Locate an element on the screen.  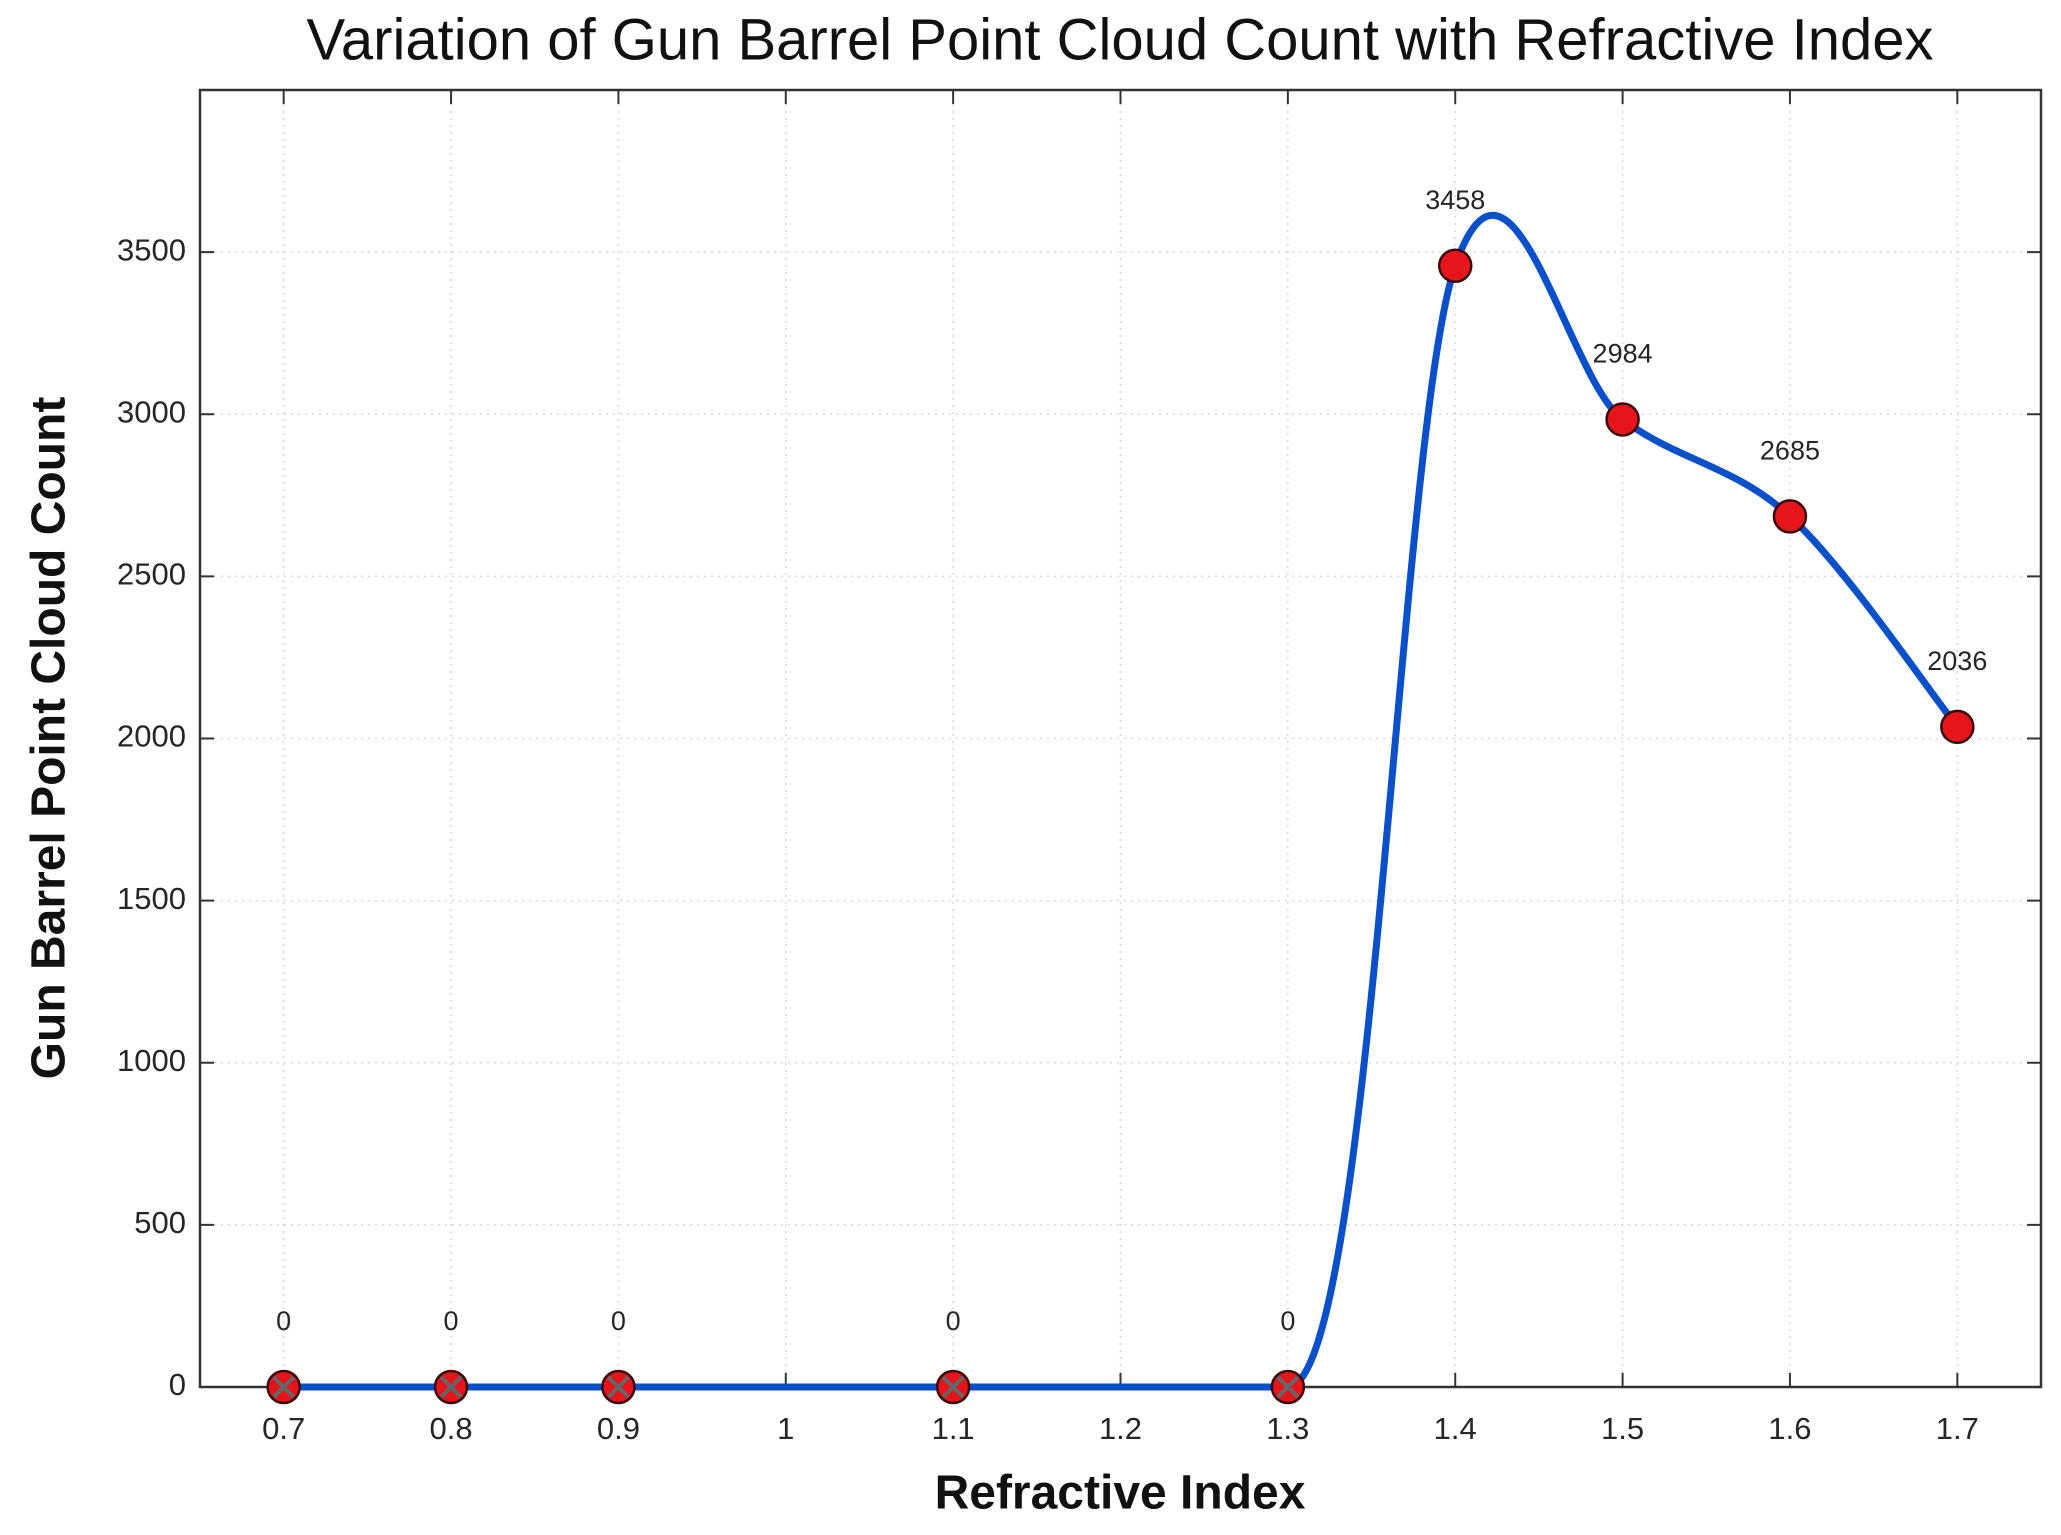
x-tick-label: 0.7 is located at coordinates (283, 1428).